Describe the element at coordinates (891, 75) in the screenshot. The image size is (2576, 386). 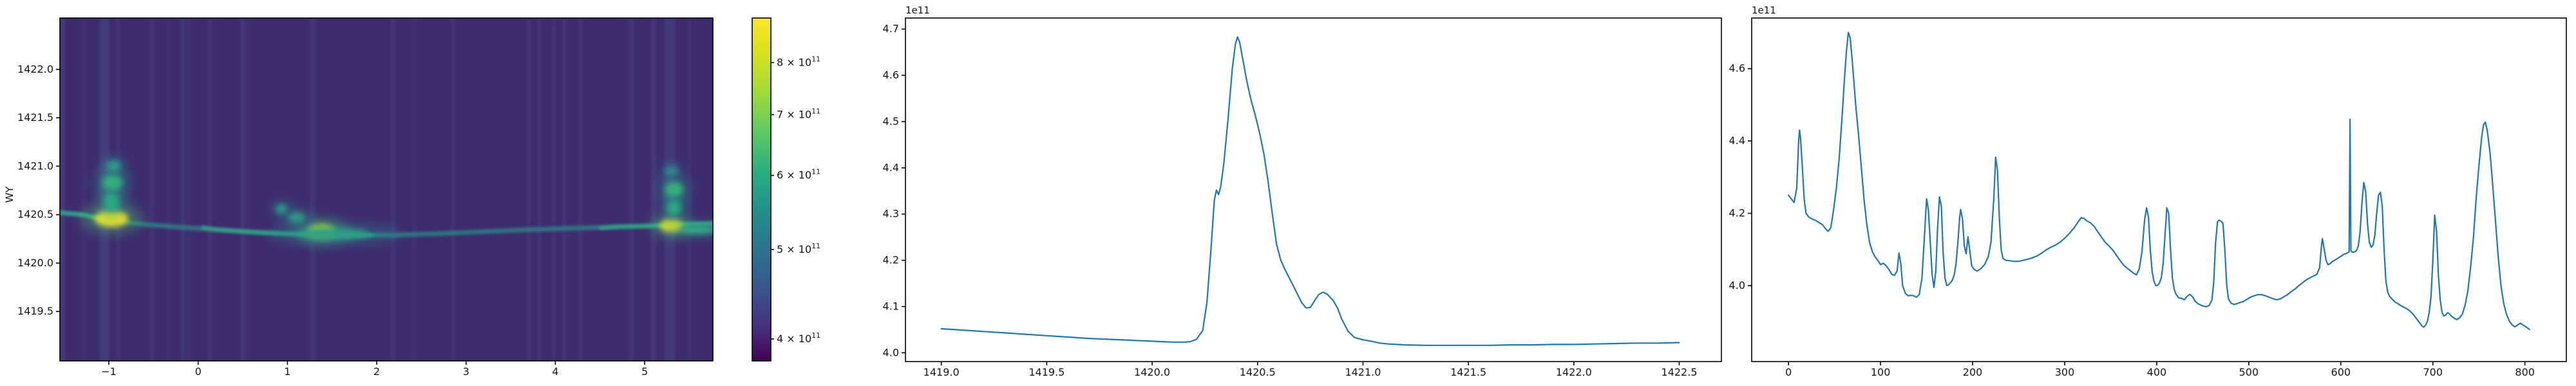
I see `spectrum-plot-y-tick-label: 4.6` at that location.